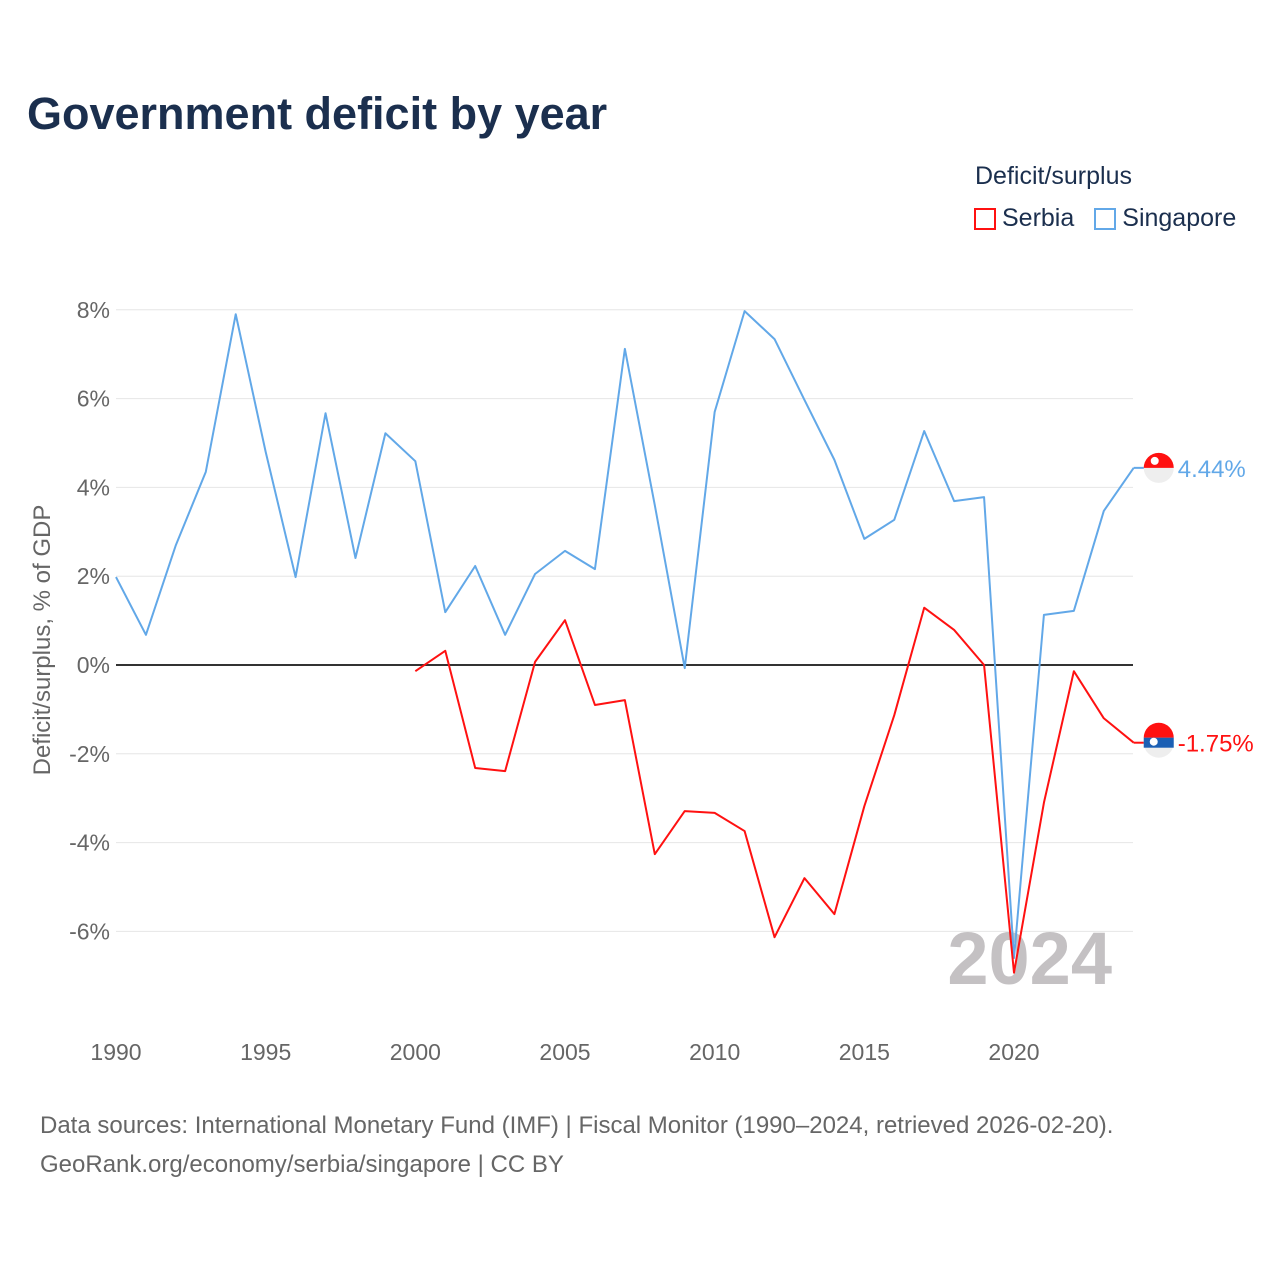 Image resolution: width=1280 pixels, height=1280 pixels. Describe the element at coordinates (1053, 176) in the screenshot. I see `legend-title: Deficit/surplus` at that location.